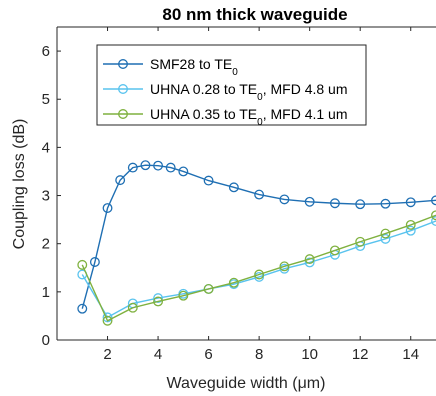 Image resolution: width=436 pixels, height=396 pixels. I want to click on x-tick-label: 2, so click(107, 354).